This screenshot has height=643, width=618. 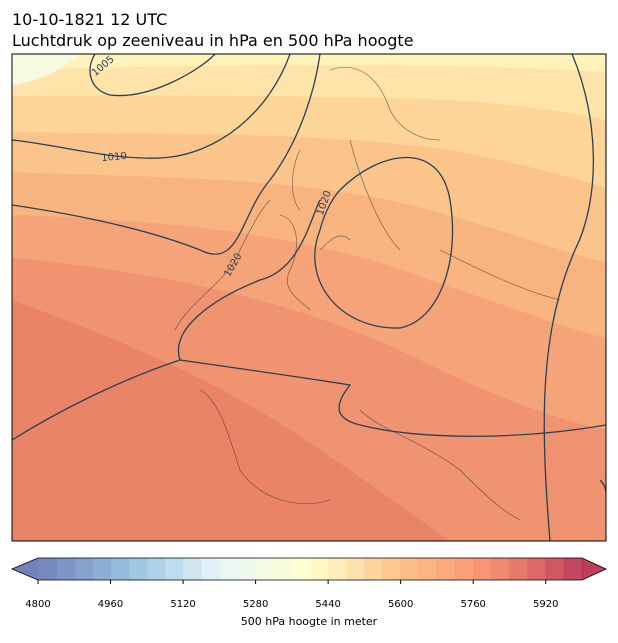 I want to click on contour-label: 1010, so click(x=114, y=157).